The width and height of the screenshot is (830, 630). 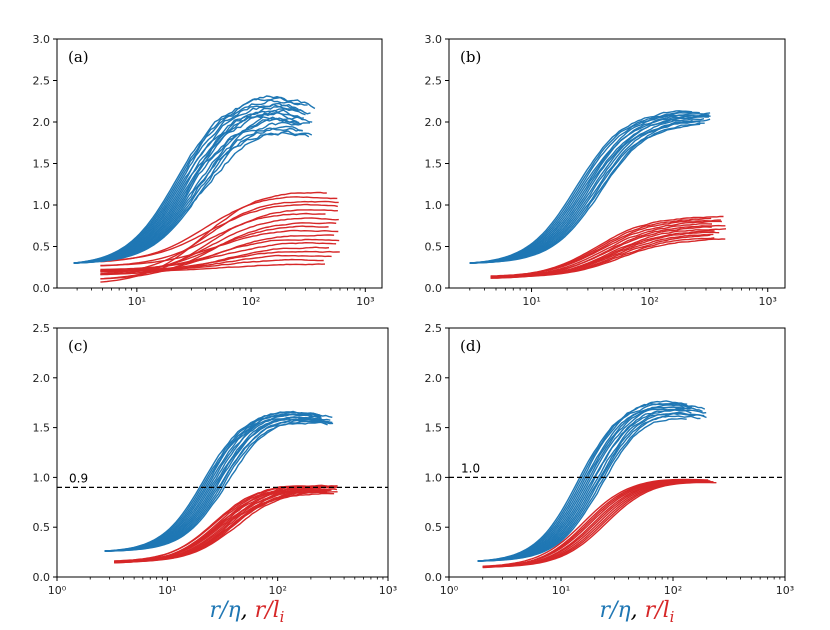 I want to click on x-axis-label-right: r/η, r/li, so click(x=637, y=612).